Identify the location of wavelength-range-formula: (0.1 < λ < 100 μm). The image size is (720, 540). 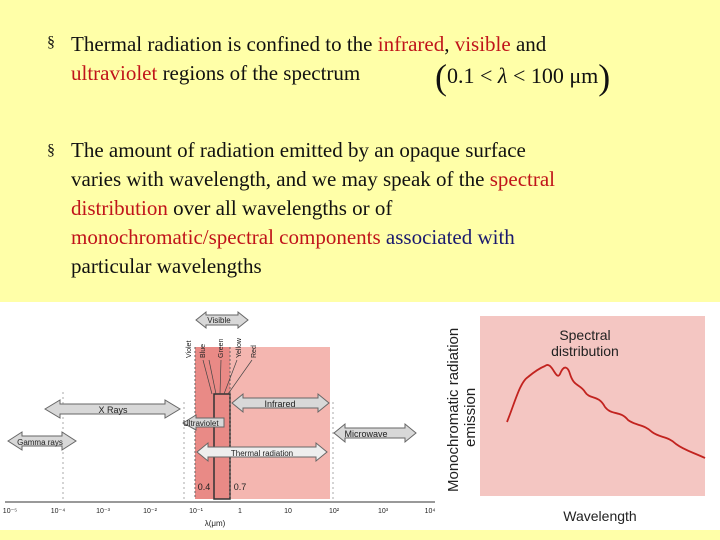
(523, 77).